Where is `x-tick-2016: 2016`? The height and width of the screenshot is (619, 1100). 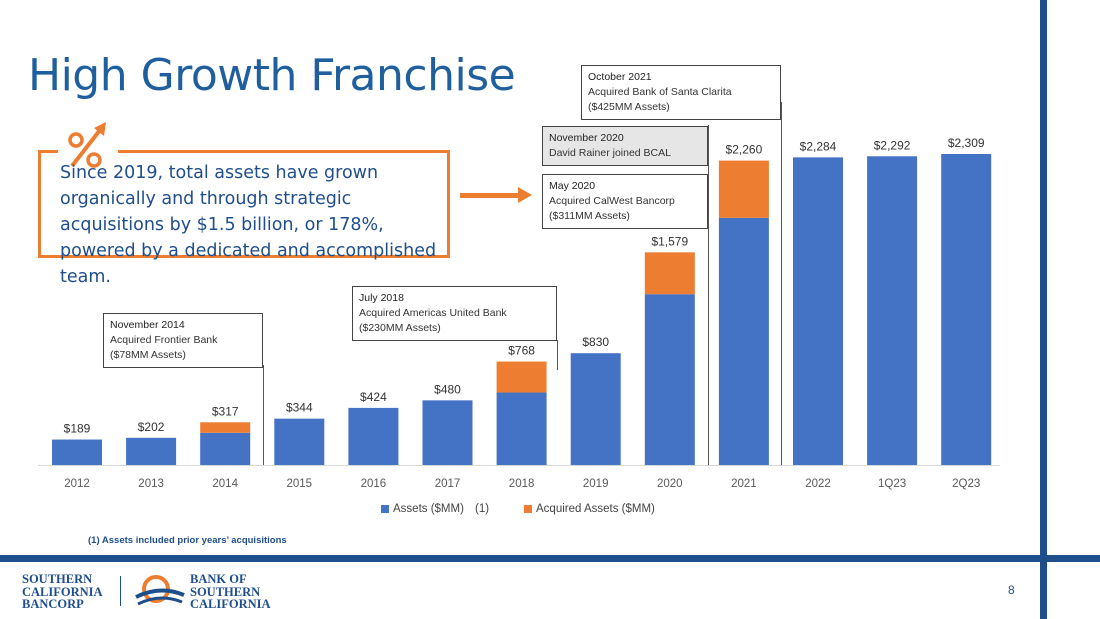 x-tick-2016: 2016 is located at coordinates (374, 484).